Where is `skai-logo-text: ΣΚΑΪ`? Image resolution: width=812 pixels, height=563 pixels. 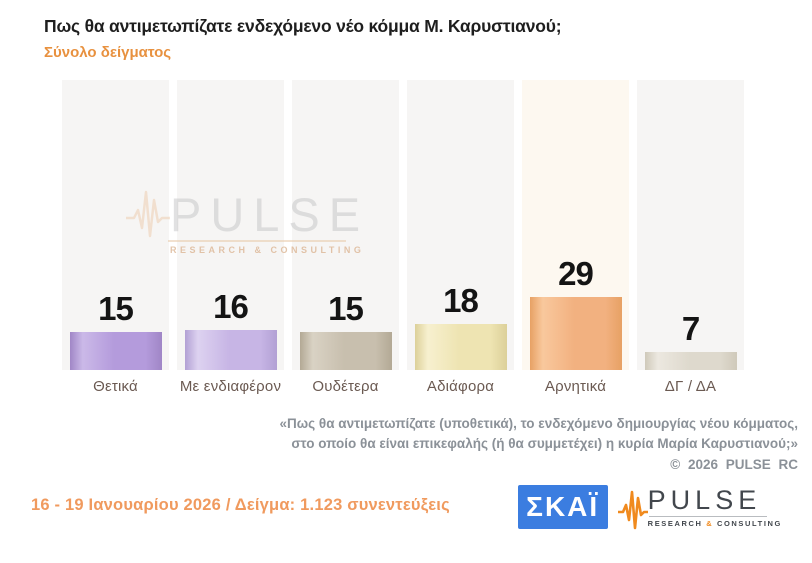 skai-logo-text: ΣΚΑΪ is located at coordinates (563, 506).